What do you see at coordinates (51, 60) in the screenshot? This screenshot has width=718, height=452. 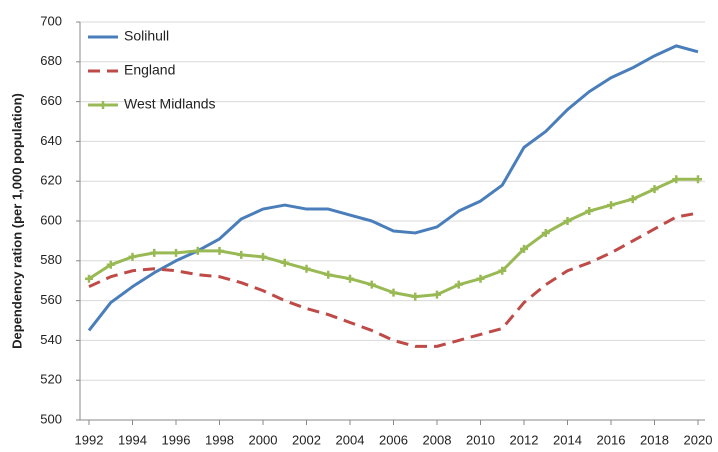 I see `y-tick-label: 680` at bounding box center [51, 60].